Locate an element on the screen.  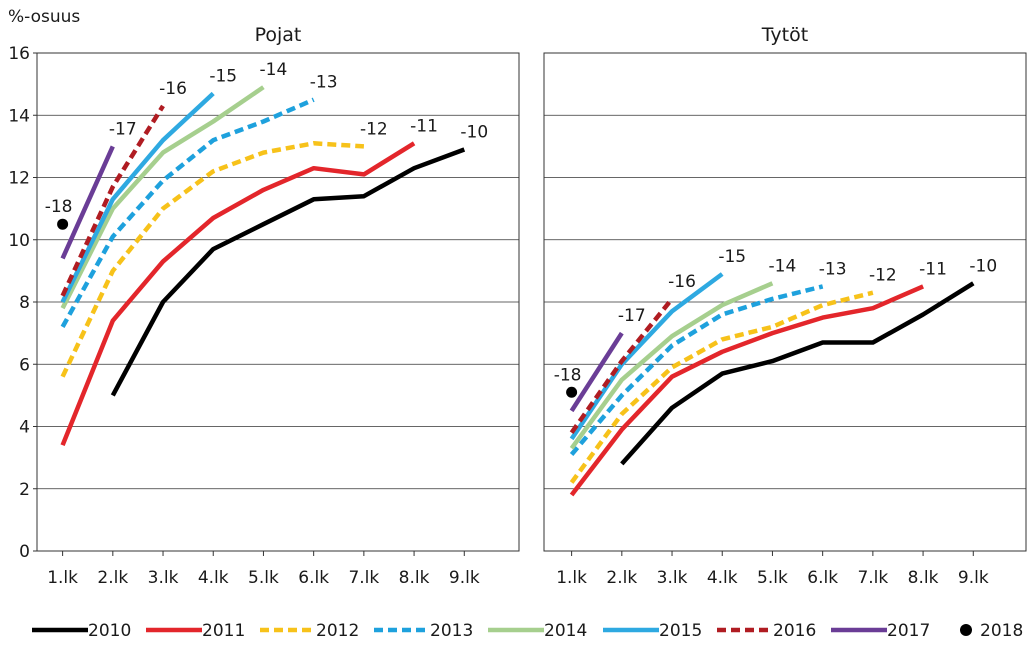
y-tick-label: 4 is located at coordinates (24, 428).